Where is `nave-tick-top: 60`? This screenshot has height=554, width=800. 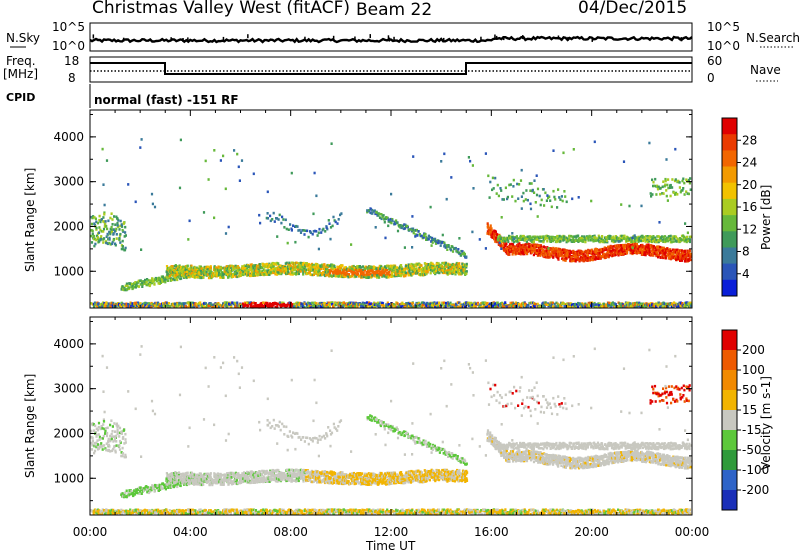
nave-tick-top: 60 is located at coordinates (714, 61).